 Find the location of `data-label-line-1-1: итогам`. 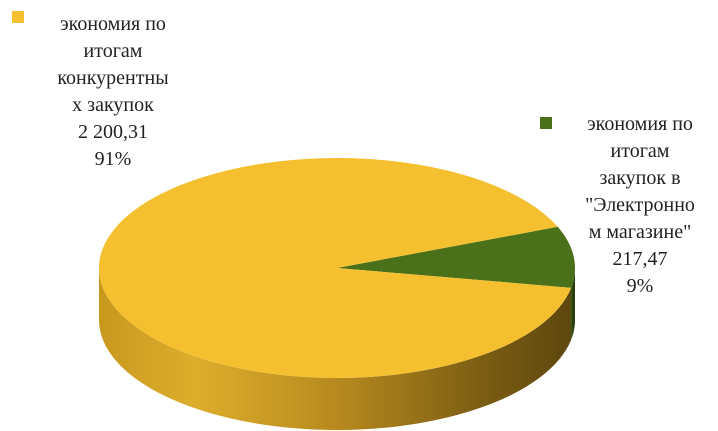

data-label-line-1-1: итогам is located at coordinates (640, 151).